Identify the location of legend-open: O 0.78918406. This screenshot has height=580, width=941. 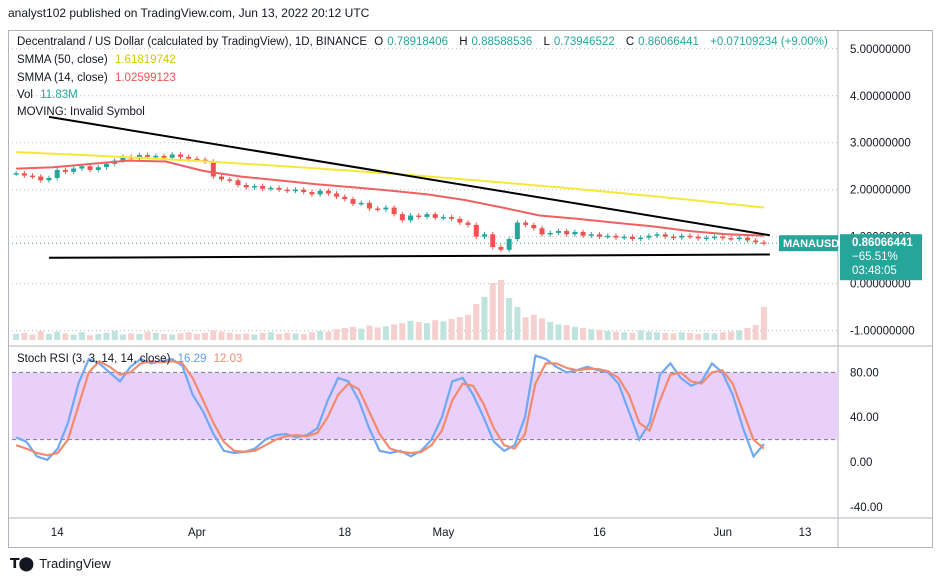
(411, 42).